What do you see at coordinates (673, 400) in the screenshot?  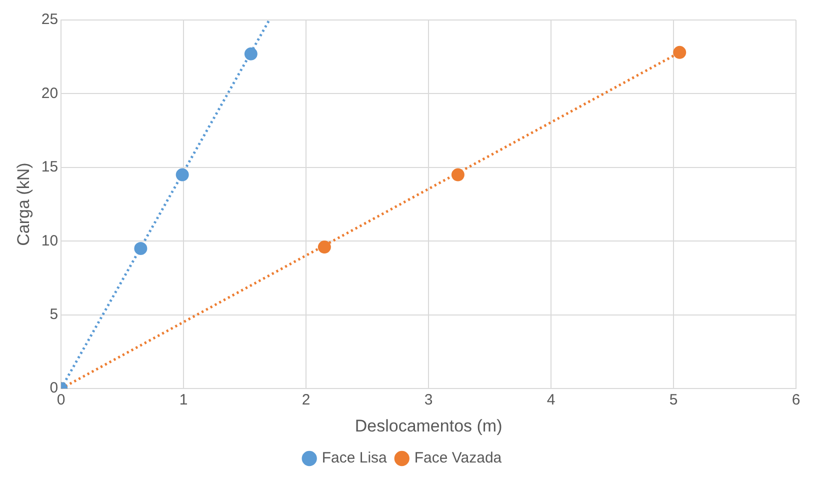 I see `x-tick-label: 5` at bounding box center [673, 400].